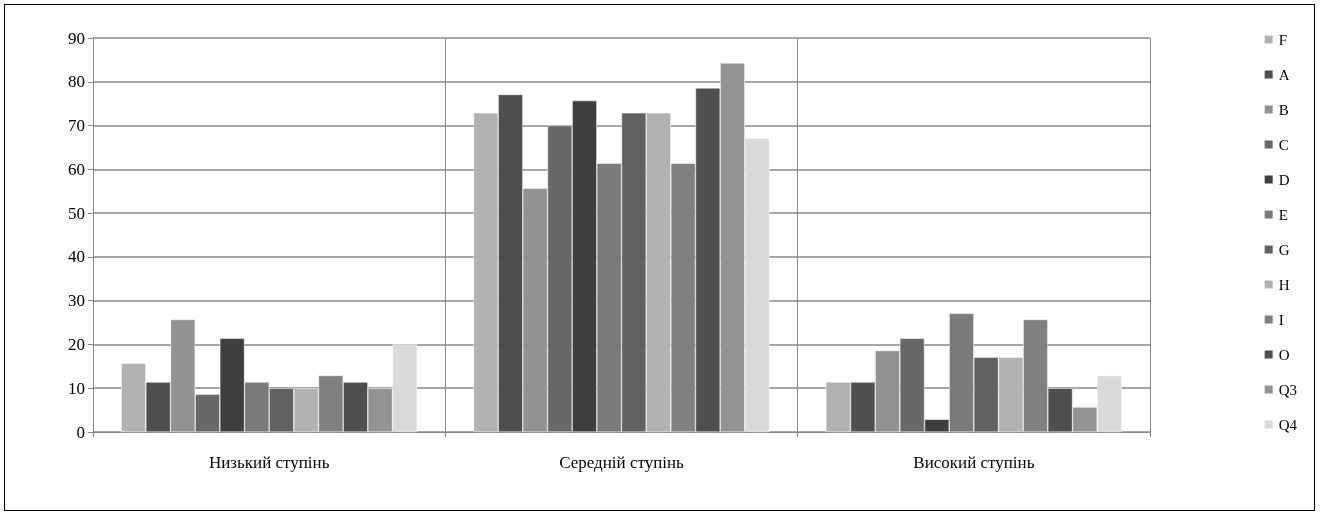 This screenshot has width=1323, height=519. Describe the element at coordinates (76, 82) in the screenshot. I see `y-tick-label: 80` at that location.